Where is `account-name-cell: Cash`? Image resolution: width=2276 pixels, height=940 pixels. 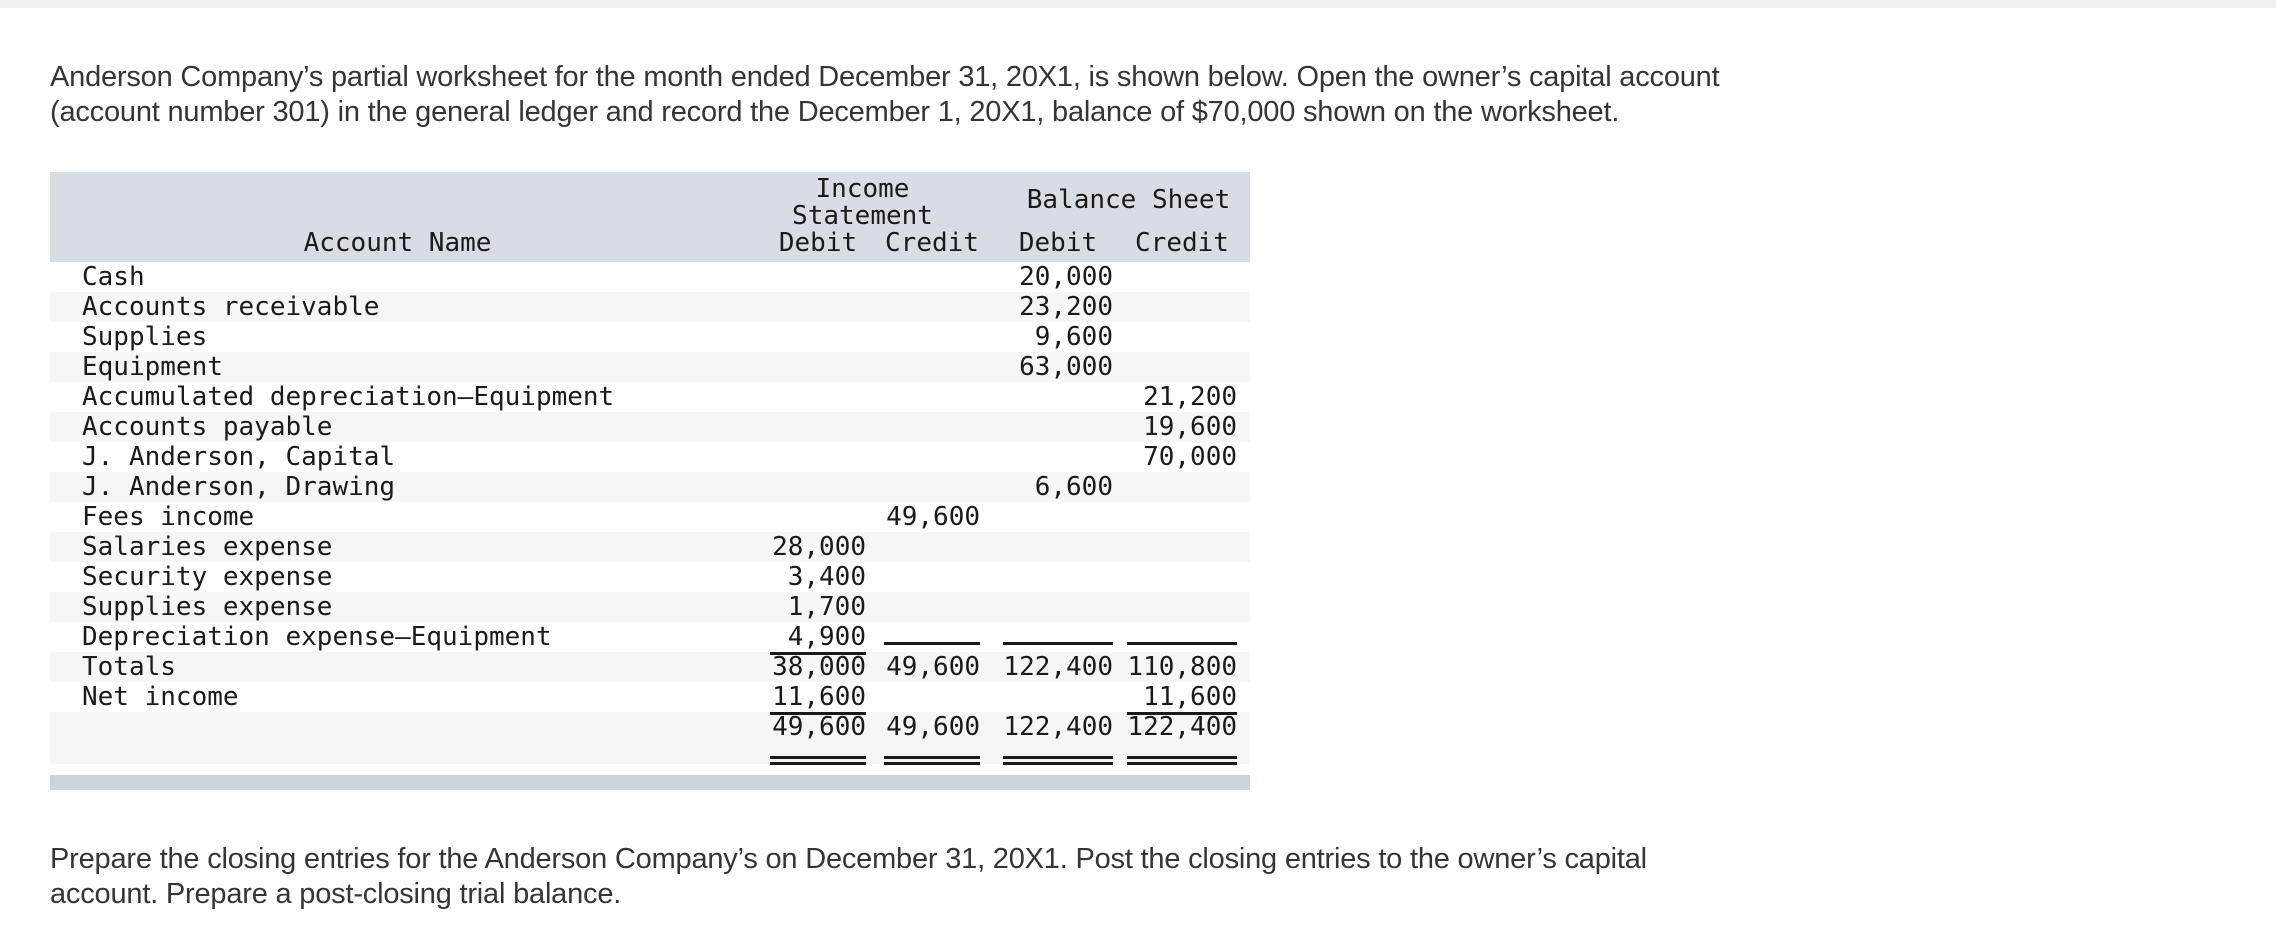 account-name-cell: Cash is located at coordinates (113, 277).